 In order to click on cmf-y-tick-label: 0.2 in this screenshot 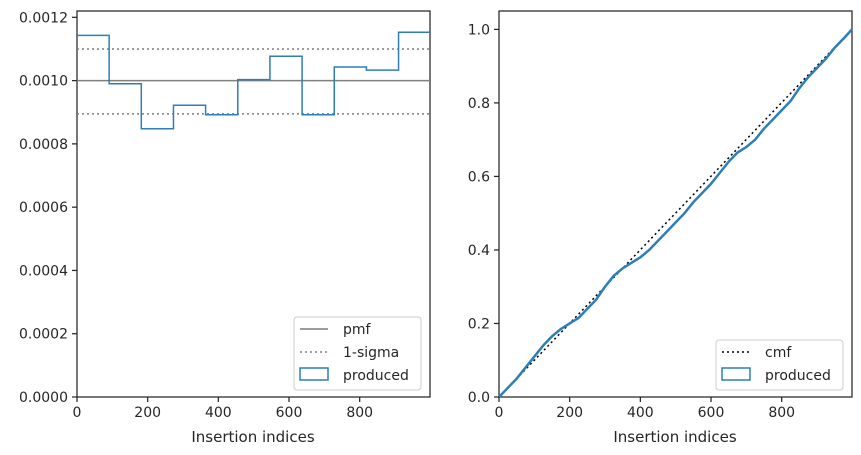, I will do `click(479, 324)`.